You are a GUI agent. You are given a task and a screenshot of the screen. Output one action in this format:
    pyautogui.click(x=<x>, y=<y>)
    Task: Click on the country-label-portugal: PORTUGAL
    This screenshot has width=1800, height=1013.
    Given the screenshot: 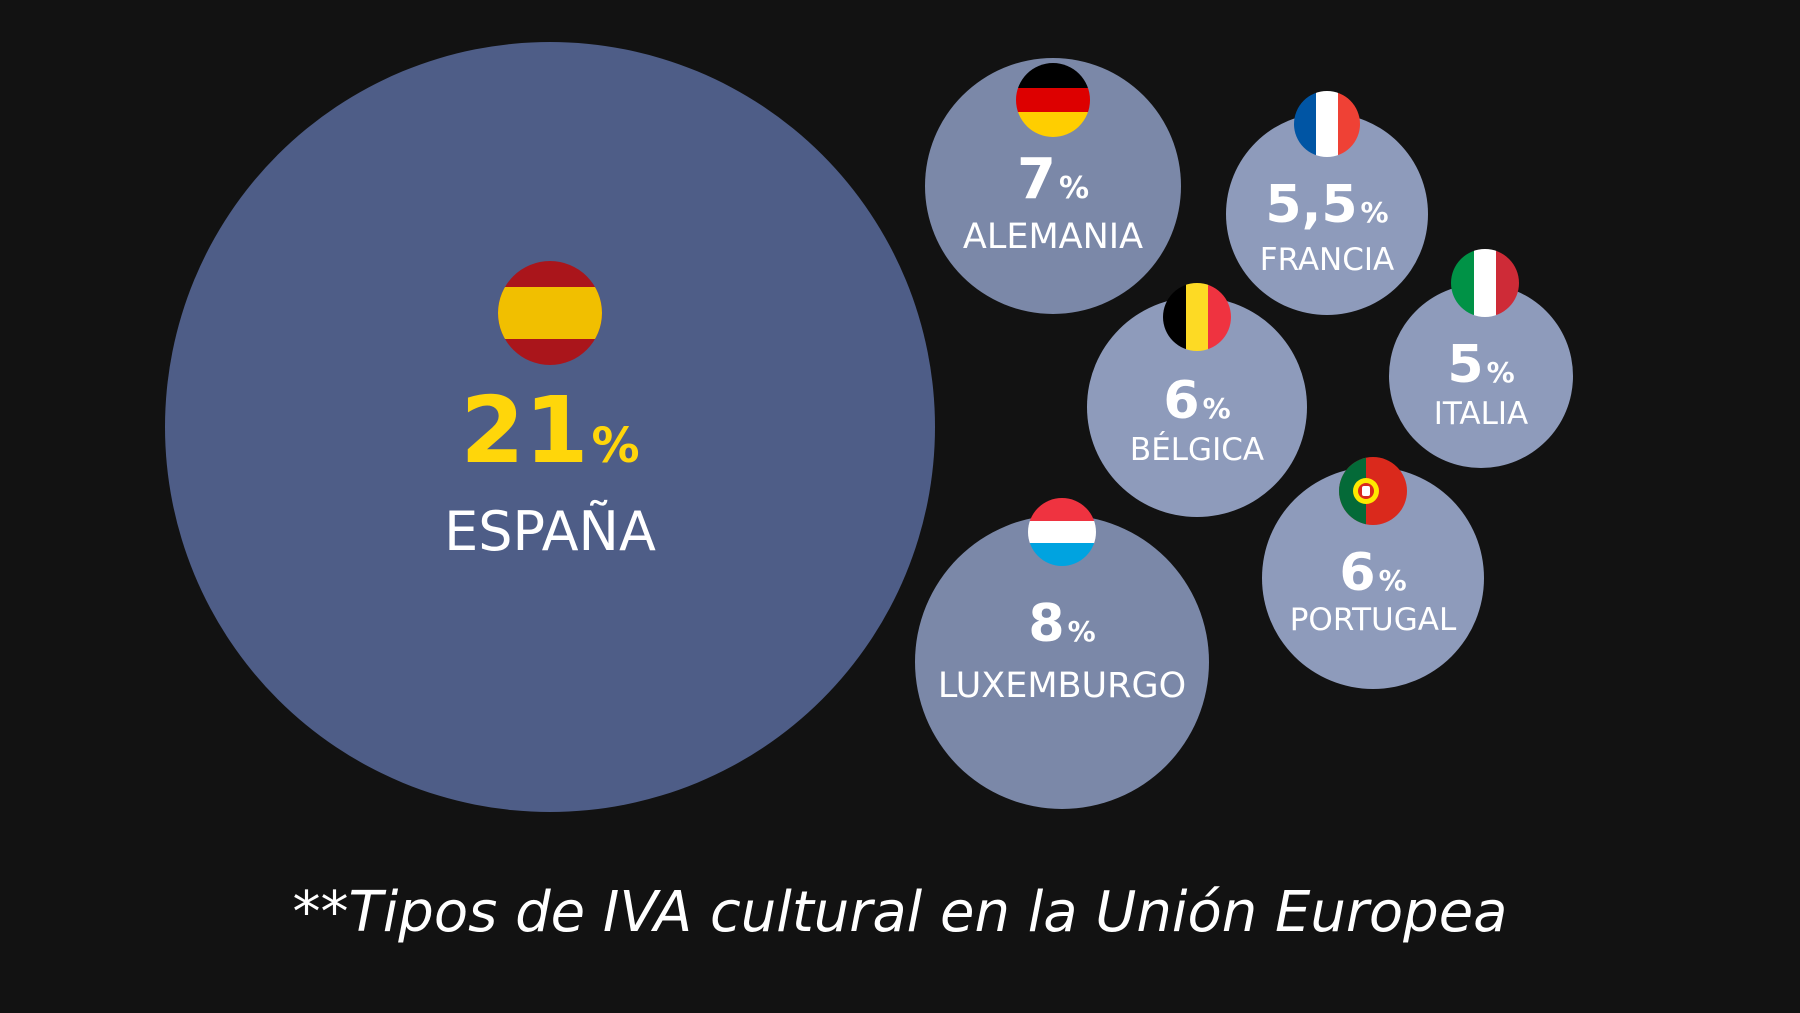 What is the action you would take?
    pyautogui.click(x=1373, y=620)
    